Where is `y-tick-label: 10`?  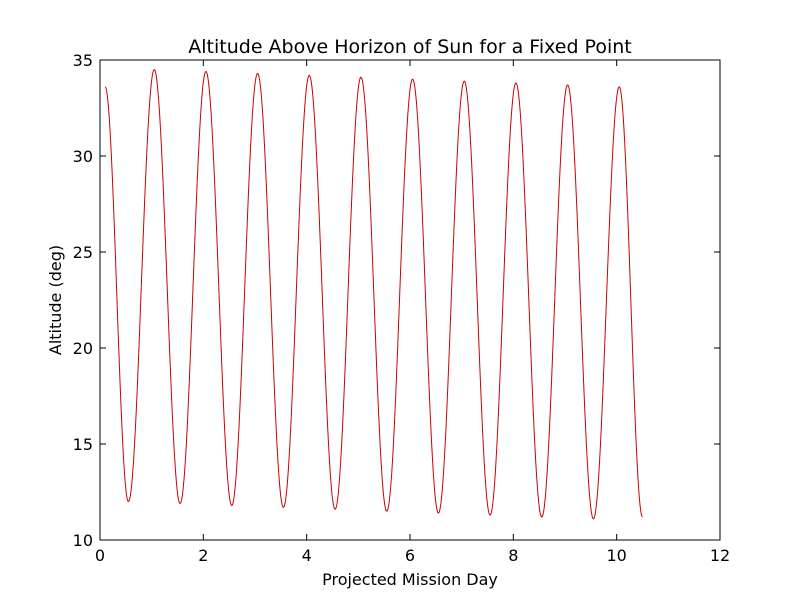 y-tick-label: 10 is located at coordinates (83, 540).